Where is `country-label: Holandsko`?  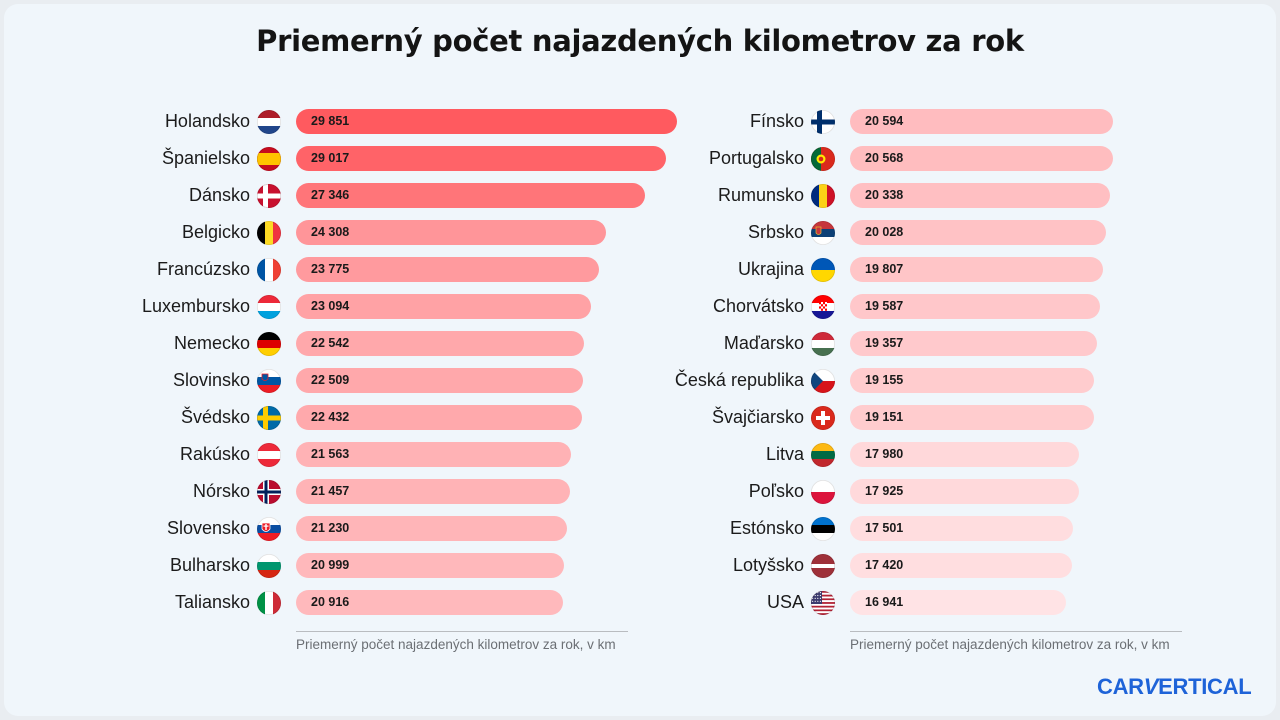 country-label: Holandsko is located at coordinates (207, 121).